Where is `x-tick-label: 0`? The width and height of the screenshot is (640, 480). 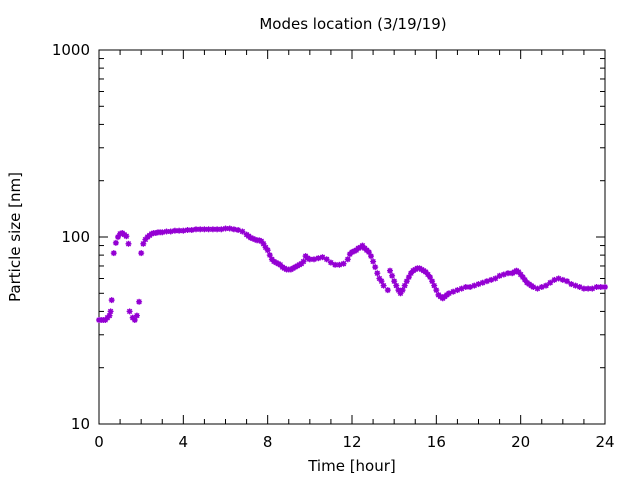
x-tick-label: 0 is located at coordinates (99, 442).